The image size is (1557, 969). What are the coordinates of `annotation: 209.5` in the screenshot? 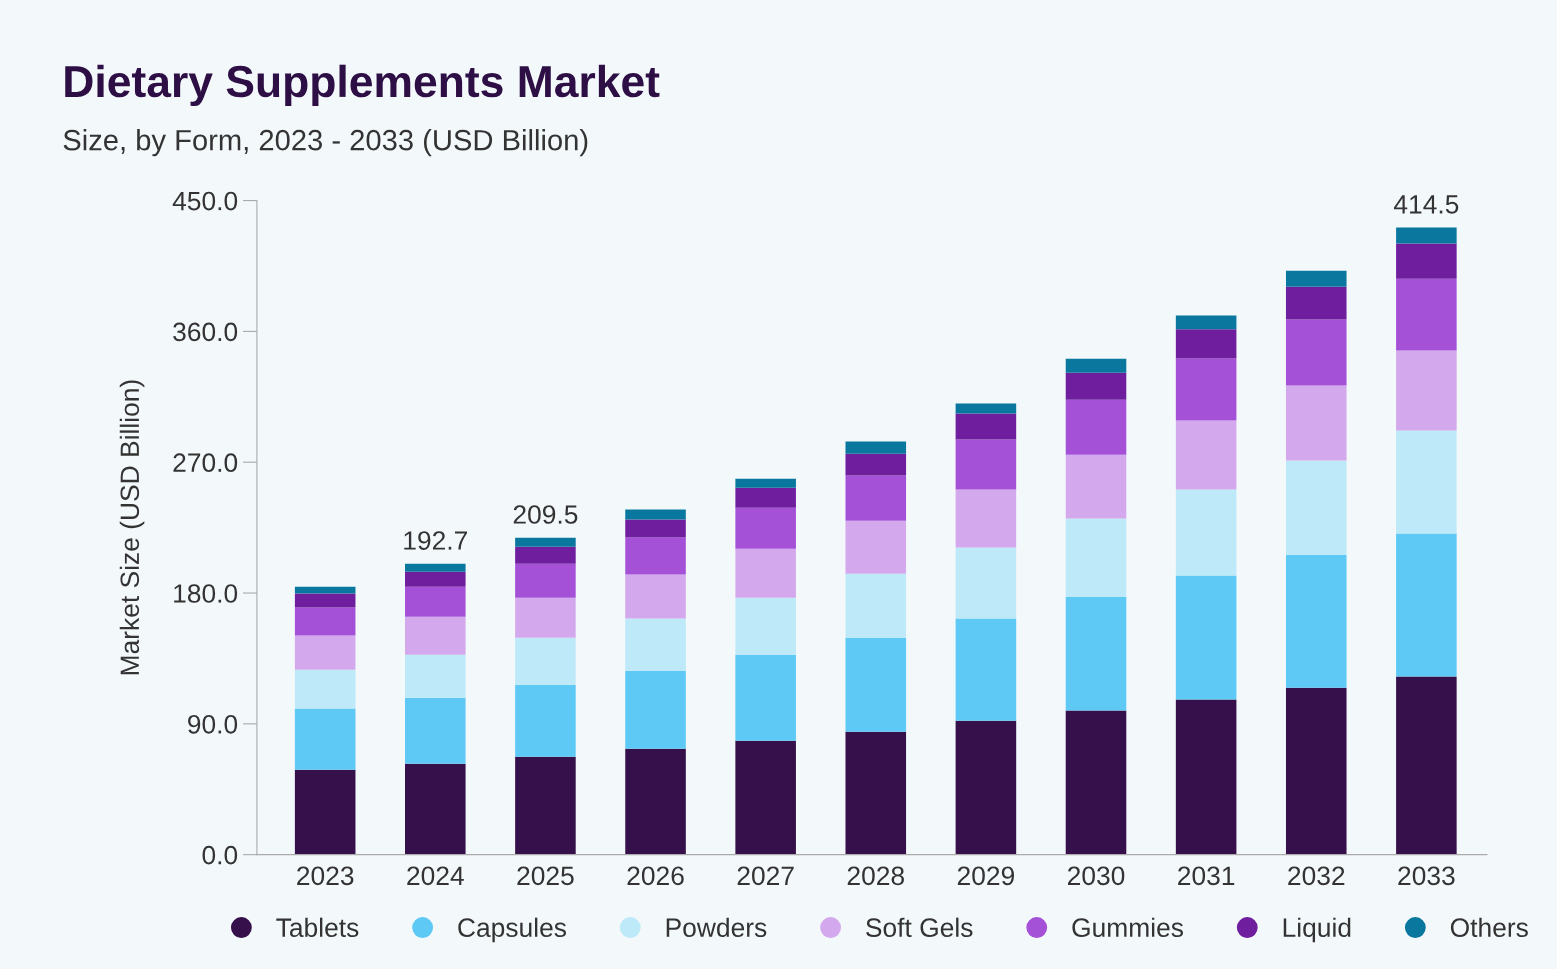 It's located at (545, 514).